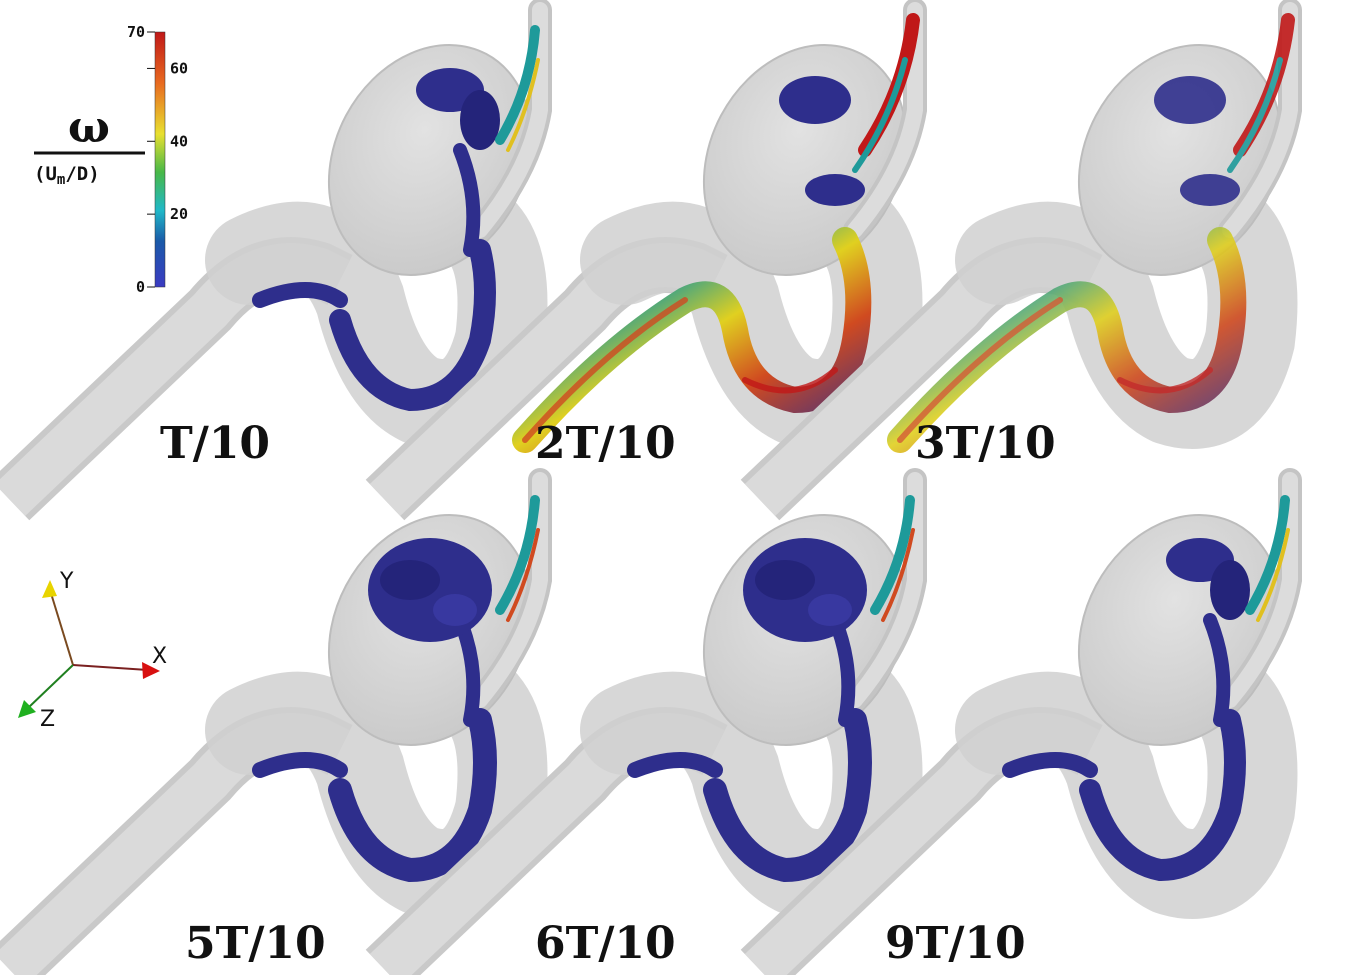  Describe the element at coordinates (605, 443) in the screenshot. I see `panel-label-t2: 2T/10` at that location.